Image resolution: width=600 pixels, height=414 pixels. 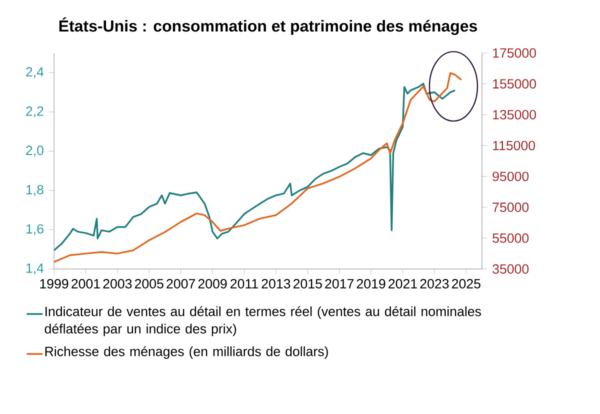 What do you see at coordinates (510, 207) in the screenshot?
I see `y2-tick-label: 75000` at bounding box center [510, 207].